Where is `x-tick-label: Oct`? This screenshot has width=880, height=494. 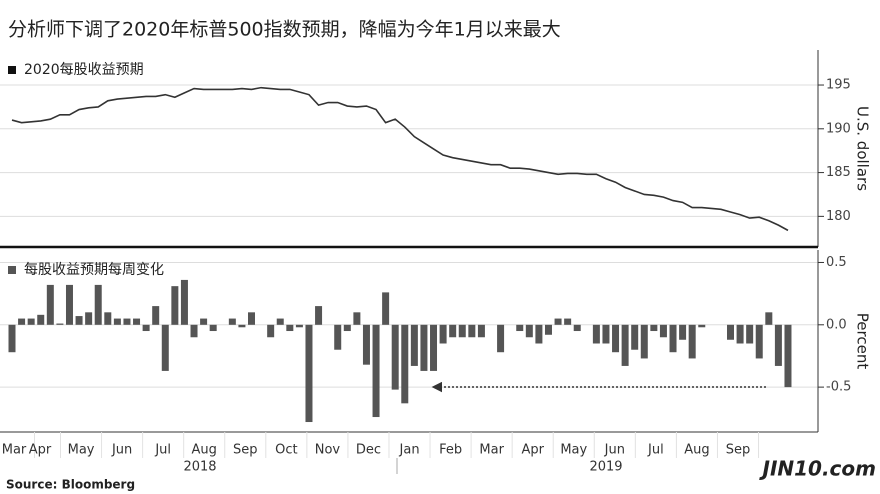
x-tick-label: Oct is located at coordinates (286, 450).